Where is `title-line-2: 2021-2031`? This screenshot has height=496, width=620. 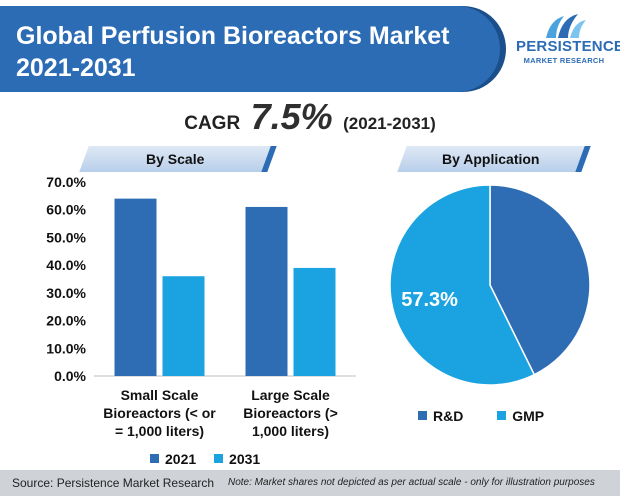
title-line-2: 2021-2031 is located at coordinates (76, 68).